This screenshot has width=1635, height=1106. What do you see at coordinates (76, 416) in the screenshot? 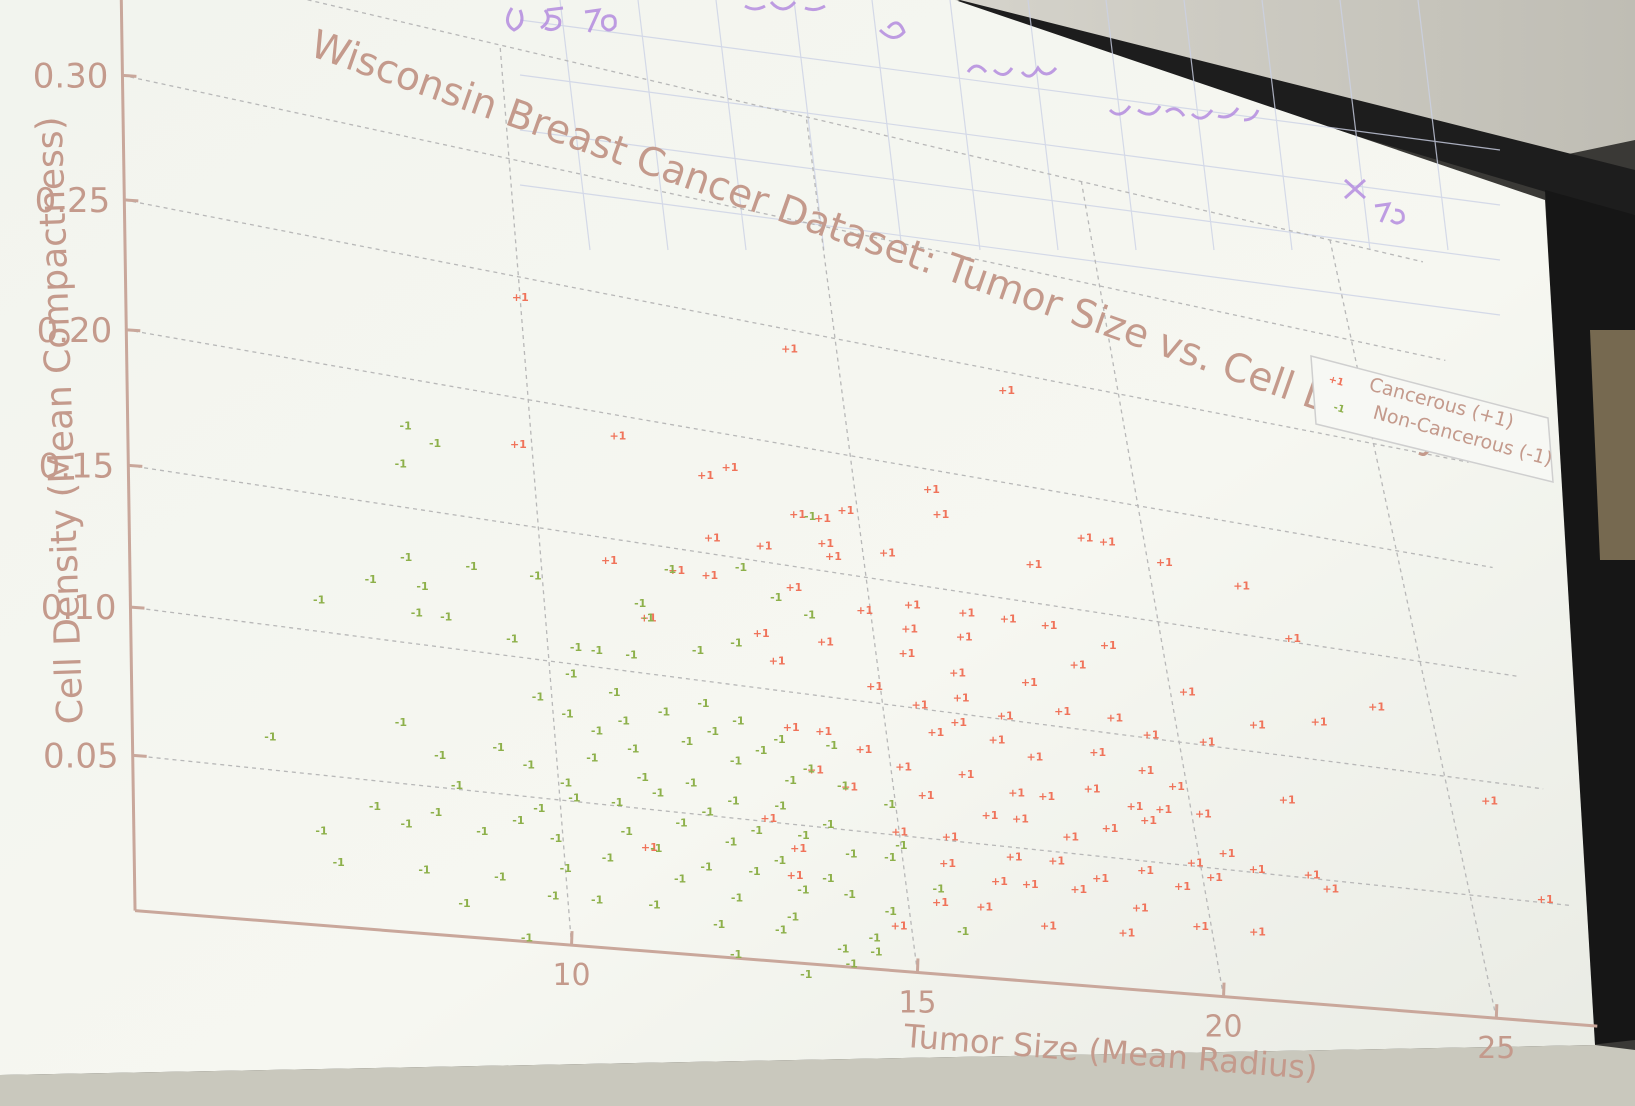
I see `y-tick-labels: 0.050.100.150.200.250.300.35` at bounding box center [76, 416].